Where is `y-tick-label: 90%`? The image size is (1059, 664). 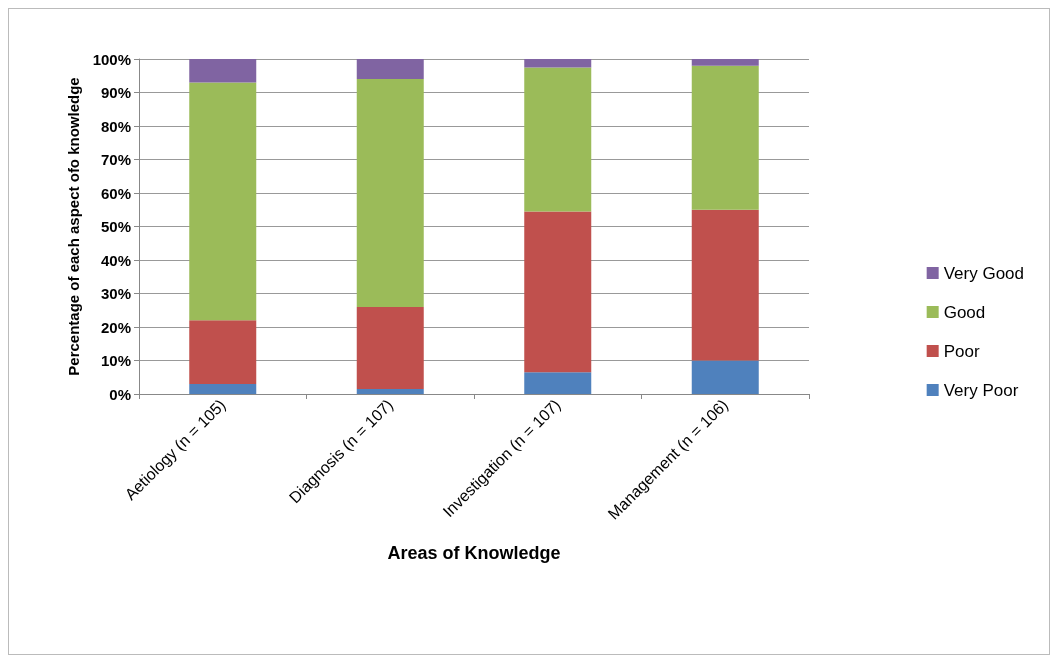 y-tick-label: 90% is located at coordinates (115, 92).